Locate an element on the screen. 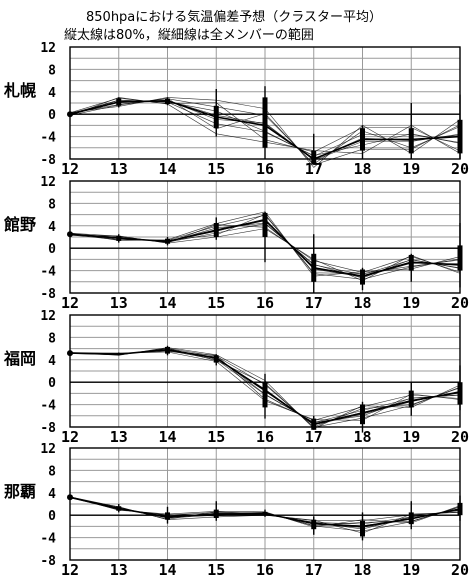  city-label: 札幌 is located at coordinates (19, 90).